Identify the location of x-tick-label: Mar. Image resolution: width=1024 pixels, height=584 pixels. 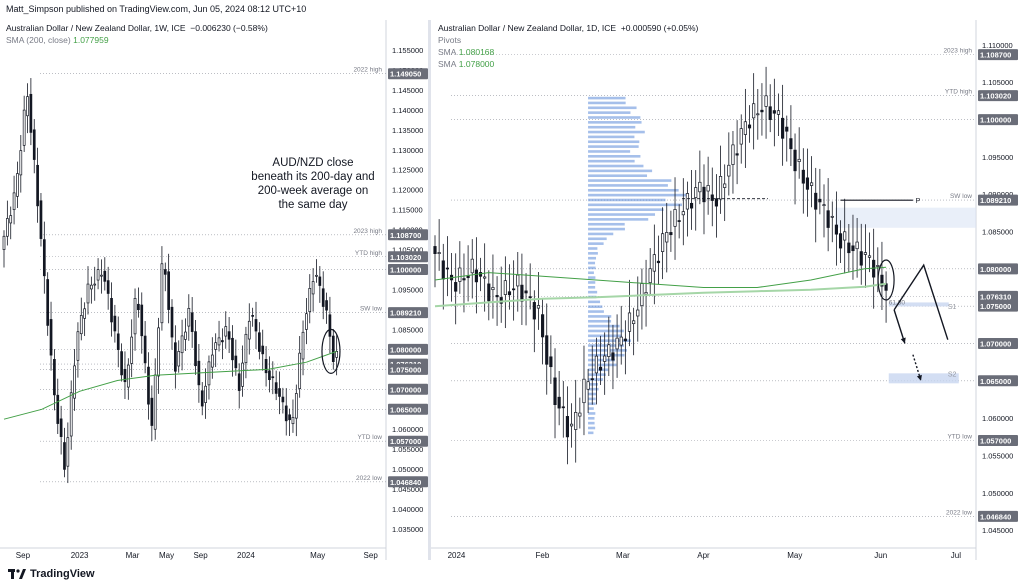
(133, 555).